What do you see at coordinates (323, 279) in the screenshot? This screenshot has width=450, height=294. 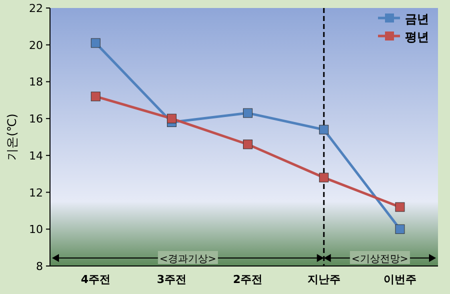 I see `x-tick-label: 지난주` at bounding box center [323, 279].